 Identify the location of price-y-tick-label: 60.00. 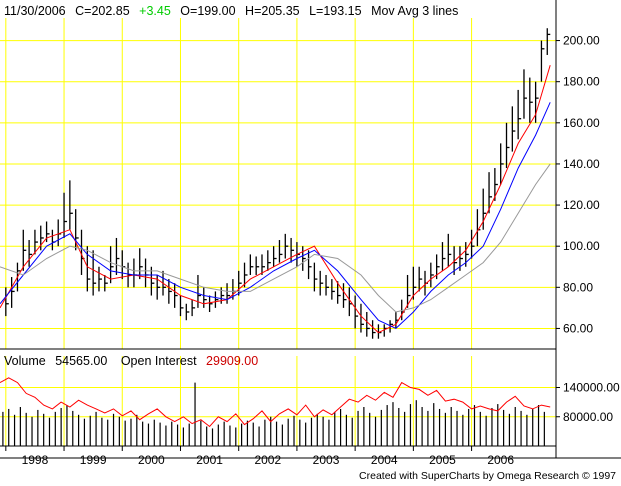
(578, 328).